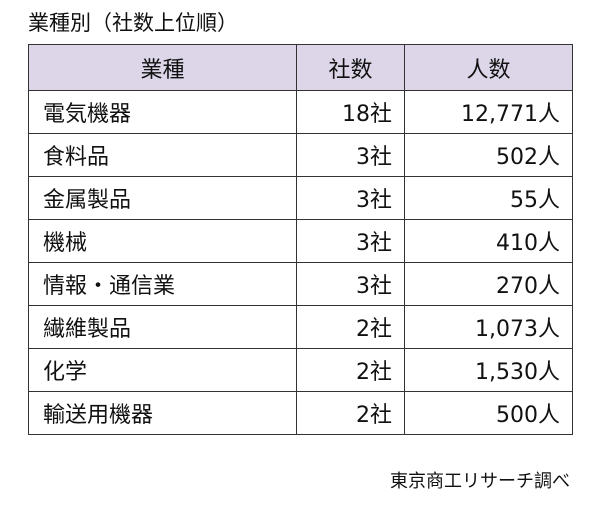 Image resolution: width=600 pixels, height=512 pixels. I want to click on header-people: 人数, so click(488, 67).